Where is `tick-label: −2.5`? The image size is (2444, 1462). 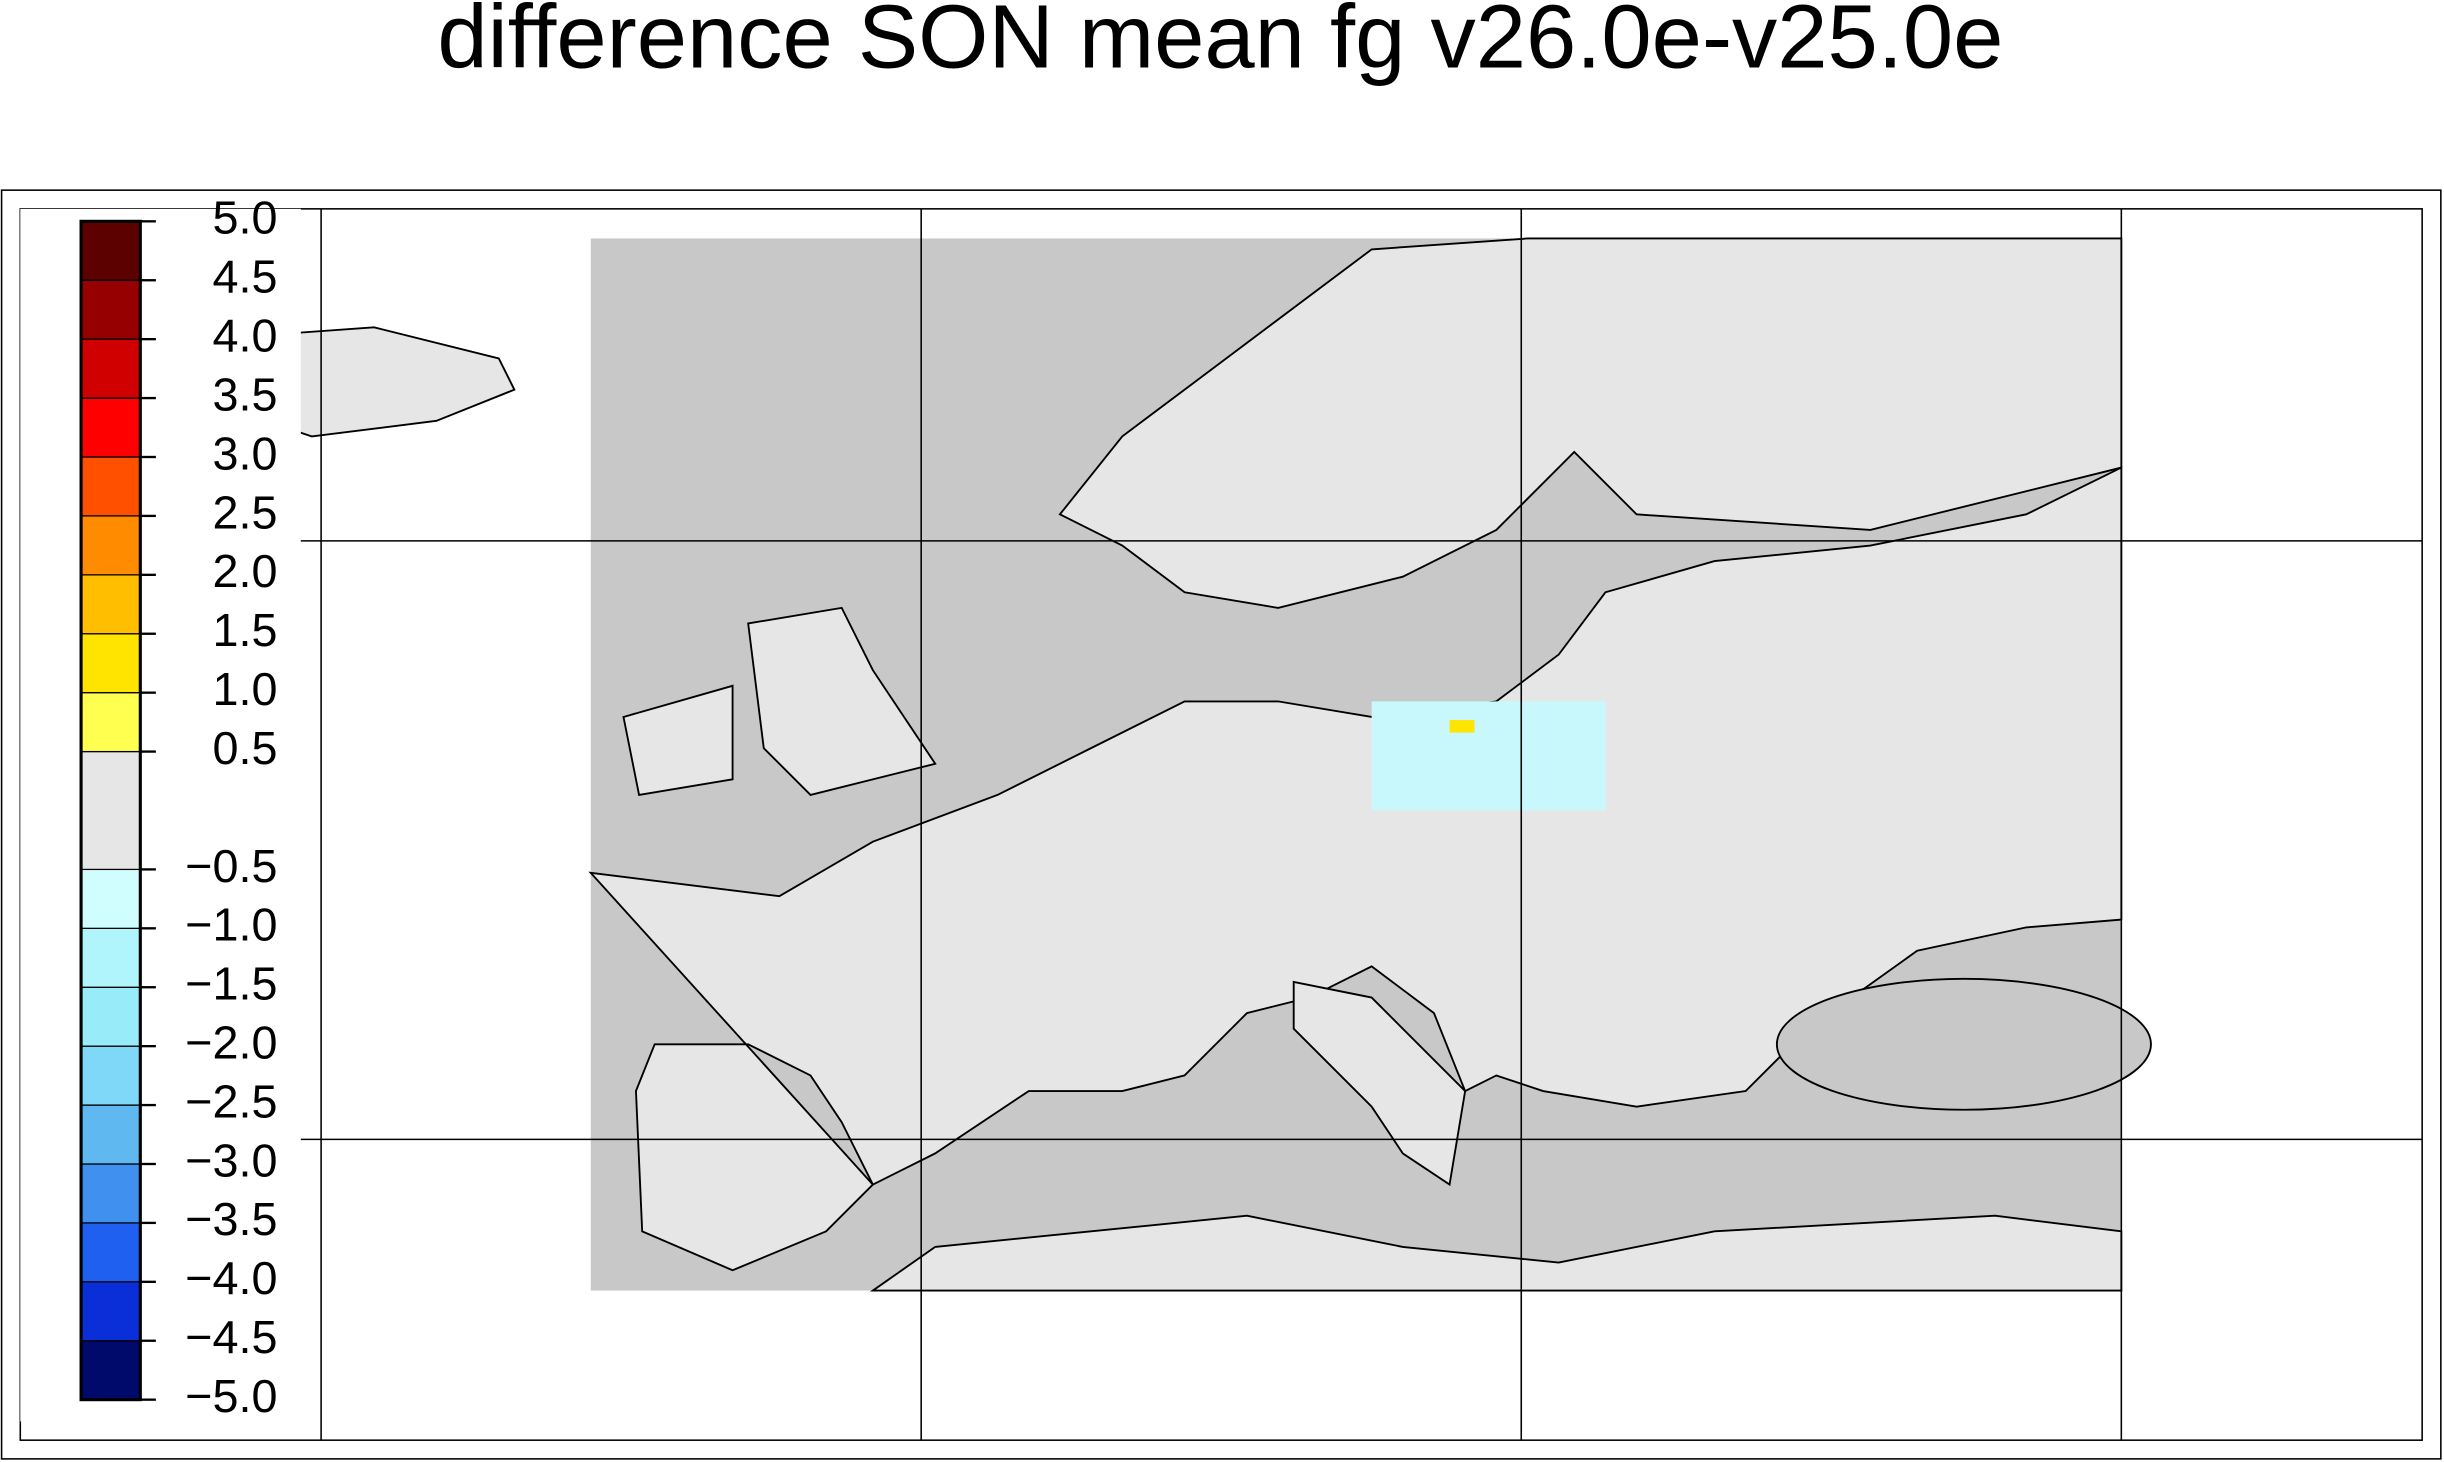 tick-label: −2.5 is located at coordinates (231, 1101).